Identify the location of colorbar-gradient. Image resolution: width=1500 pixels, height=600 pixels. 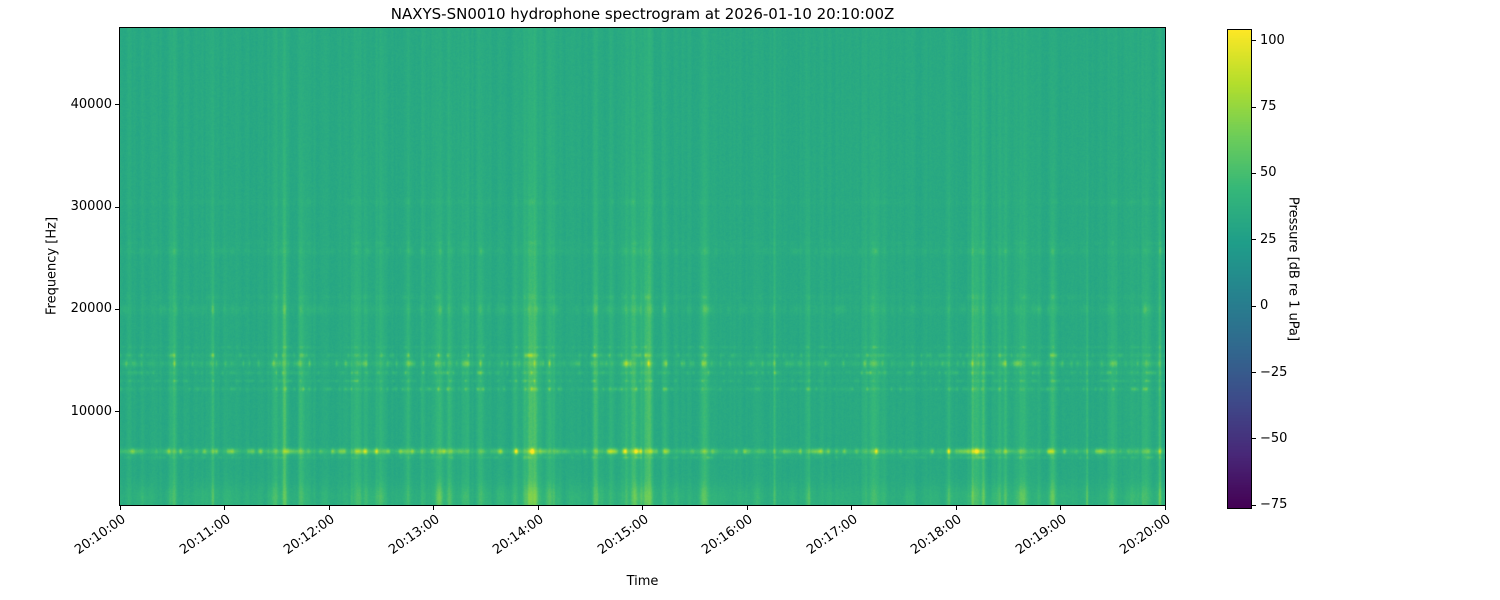
(1239, 269).